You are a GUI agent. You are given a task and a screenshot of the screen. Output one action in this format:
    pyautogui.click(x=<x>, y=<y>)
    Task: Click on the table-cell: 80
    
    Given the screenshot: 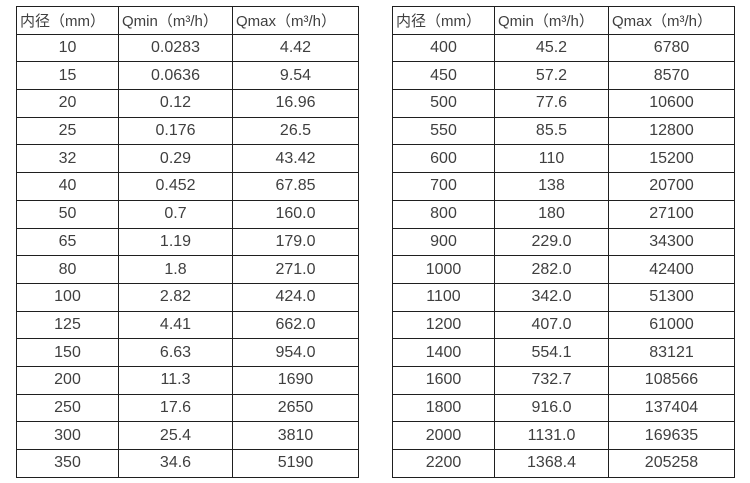 What is the action you would take?
    pyautogui.click(x=67, y=269)
    